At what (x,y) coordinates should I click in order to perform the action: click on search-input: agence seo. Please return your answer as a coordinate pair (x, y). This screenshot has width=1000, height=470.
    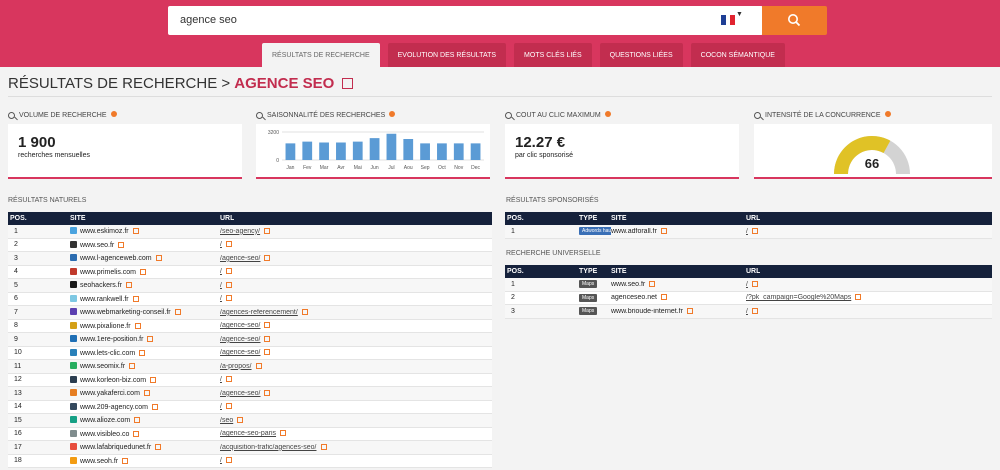
    Looking at the image, I should click on (208, 20).